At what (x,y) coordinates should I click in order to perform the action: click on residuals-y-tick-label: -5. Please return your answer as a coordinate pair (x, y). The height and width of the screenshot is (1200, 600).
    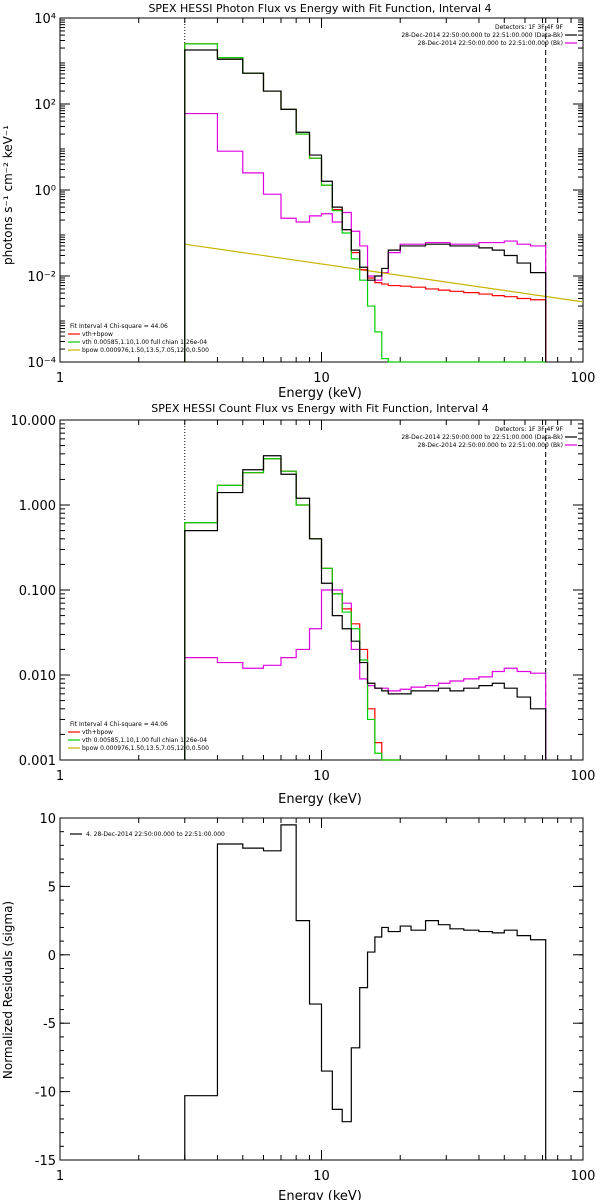
    Looking at the image, I should click on (49, 1024).